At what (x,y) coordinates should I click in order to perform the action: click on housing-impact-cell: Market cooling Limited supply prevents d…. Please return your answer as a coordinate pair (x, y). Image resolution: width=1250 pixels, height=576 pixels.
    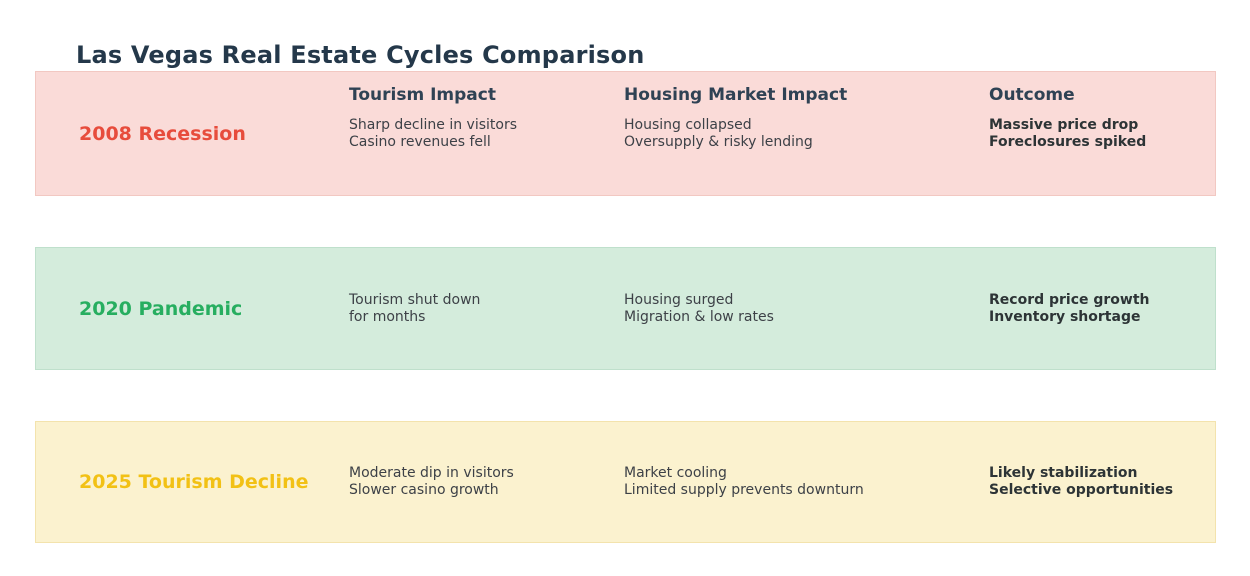
    Looking at the image, I should click on (744, 481).